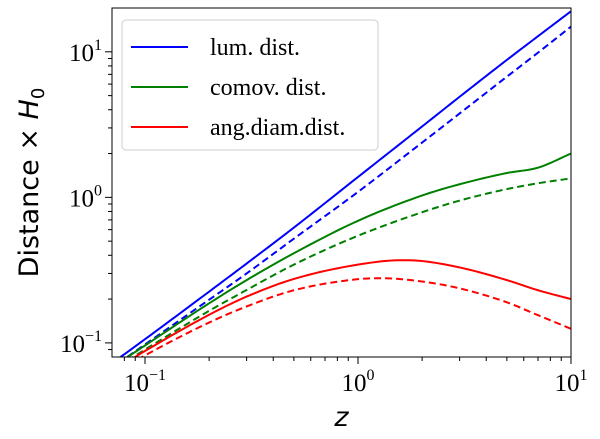  I want to click on x-tick-label-2: 10¹, so click(571, 382).